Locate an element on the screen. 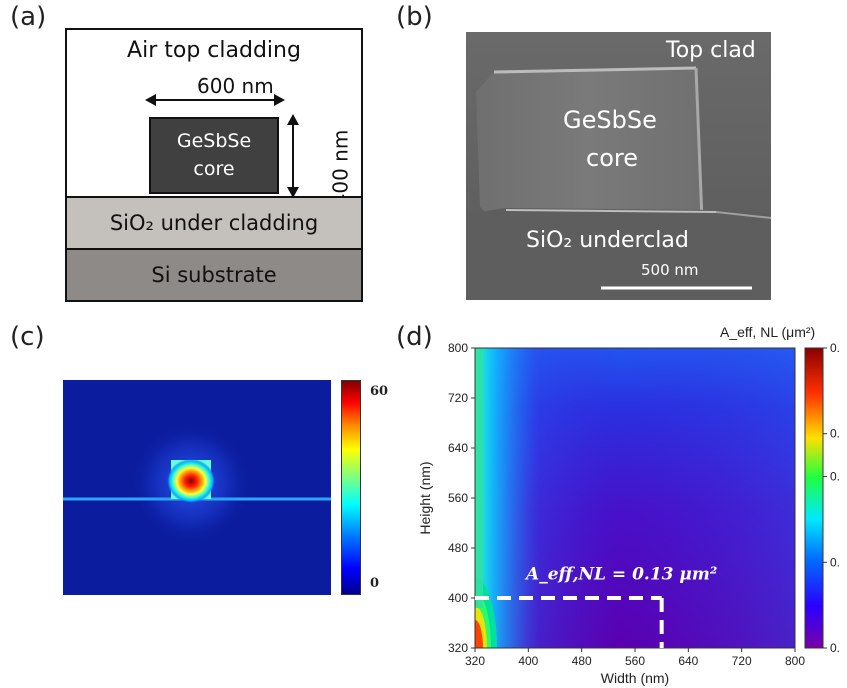 The height and width of the screenshot is (688, 847). x-axis-title: Width (nm) is located at coordinates (635, 678).